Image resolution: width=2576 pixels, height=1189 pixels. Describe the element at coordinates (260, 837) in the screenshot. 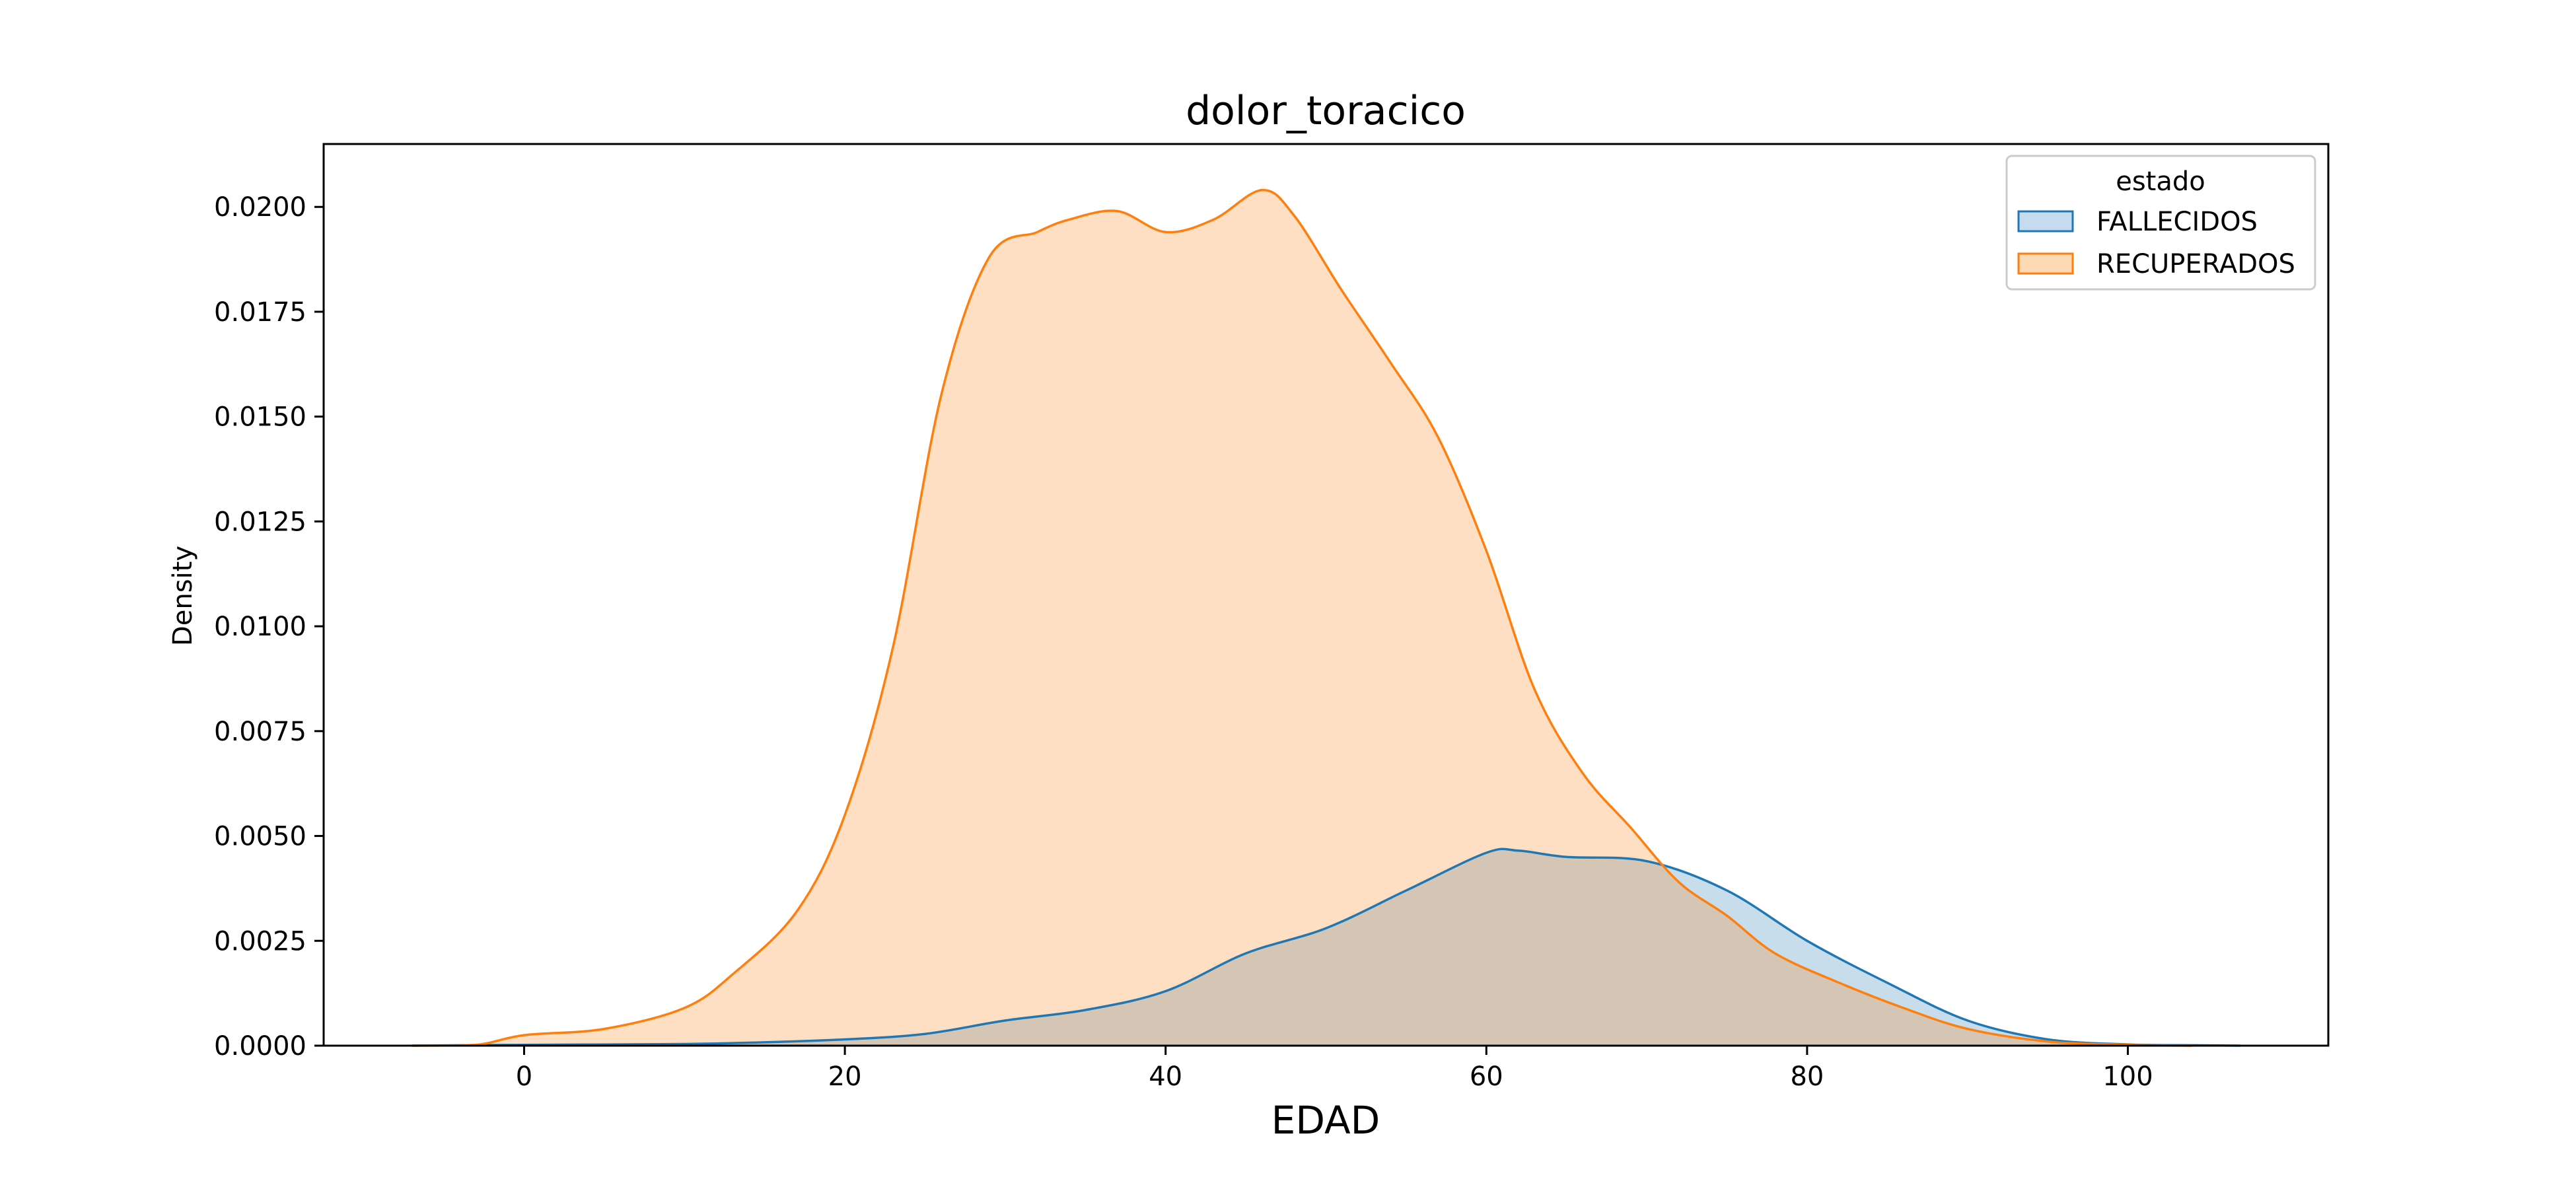

I see `y-tick-label: 0.0050` at that location.